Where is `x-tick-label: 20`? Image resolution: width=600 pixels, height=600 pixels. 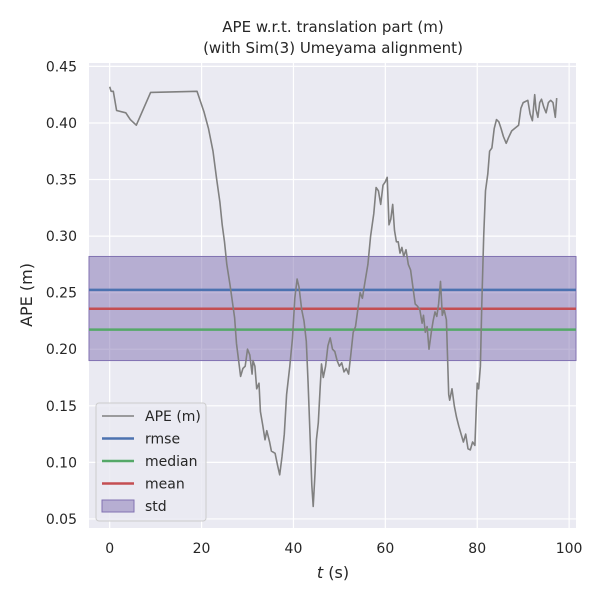
x-tick-label: 20 is located at coordinates (202, 549).